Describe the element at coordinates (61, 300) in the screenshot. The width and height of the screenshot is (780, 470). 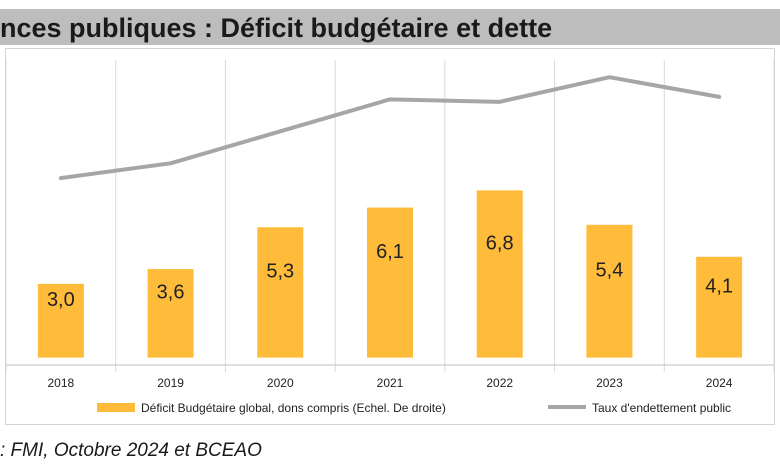
I see `bar-data-label: 3,0` at that location.